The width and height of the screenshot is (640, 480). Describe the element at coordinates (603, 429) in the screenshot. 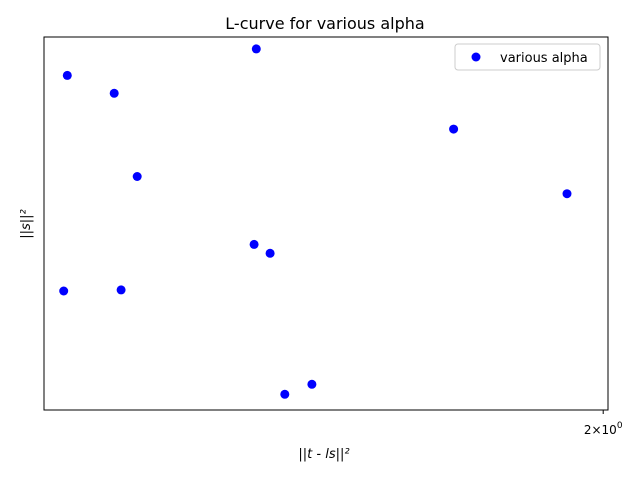

I see `x-tick-label-0: 2×100` at that location.